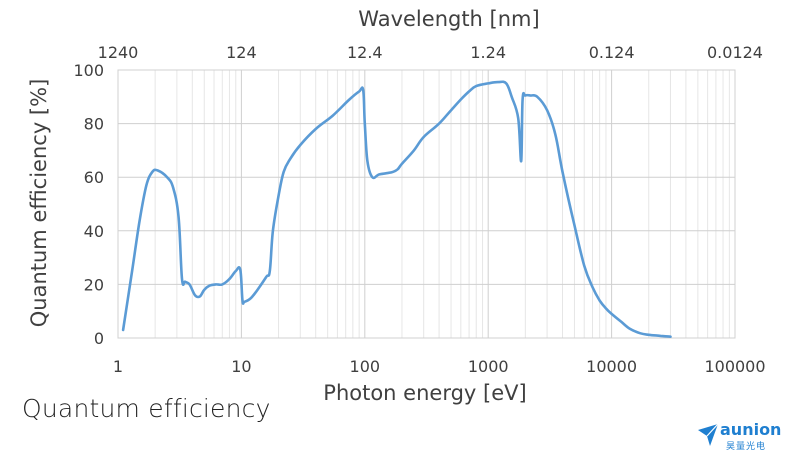 Image resolution: width=804 pixels, height=461 pixels. Describe the element at coordinates (241, 366) in the screenshot. I see `x-tick-label: 10` at that location.